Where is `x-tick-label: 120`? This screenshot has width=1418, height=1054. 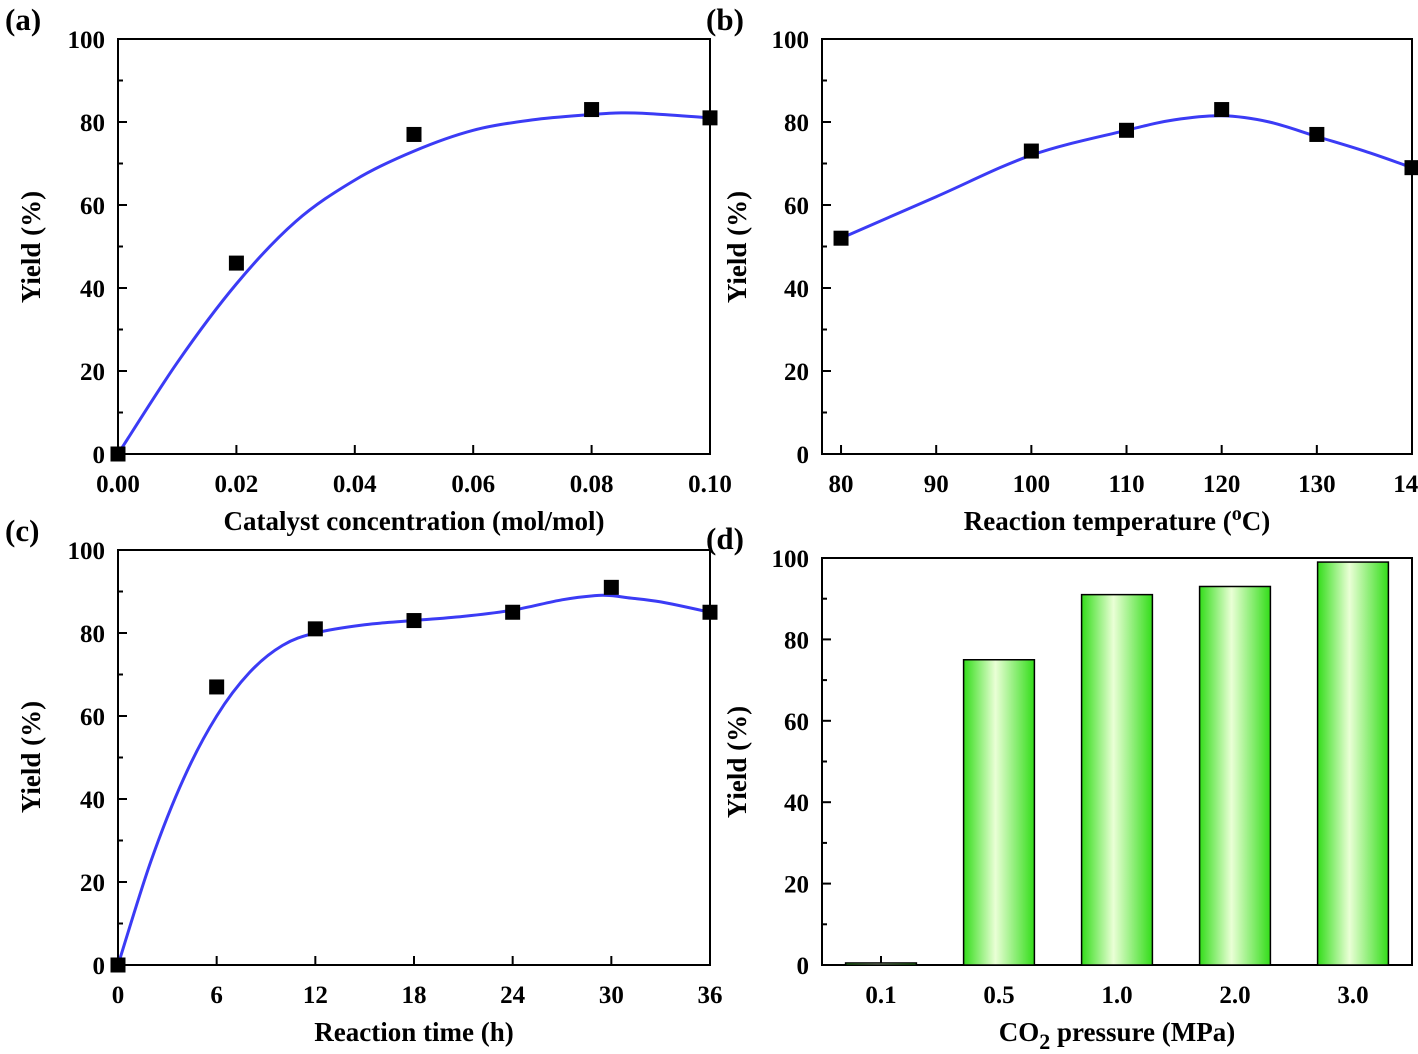
x-tick-label: 120 is located at coordinates (1222, 484).